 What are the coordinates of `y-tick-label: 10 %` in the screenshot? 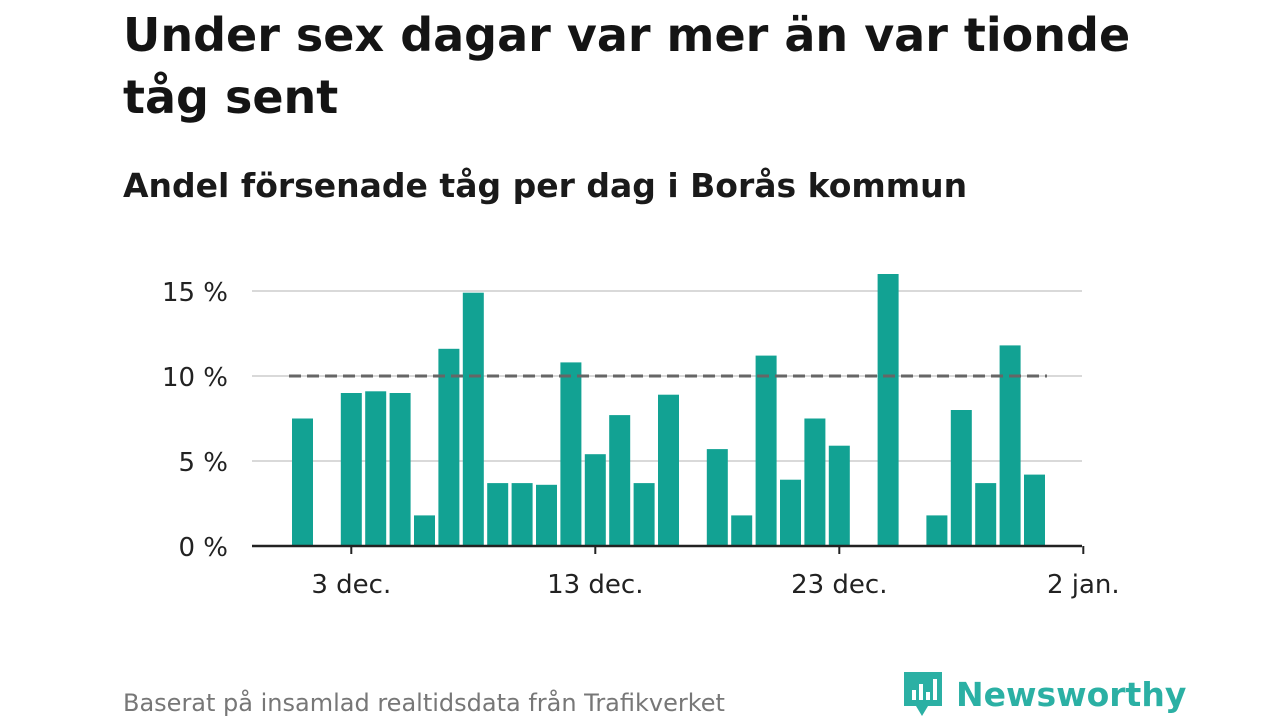 It's located at (195, 378).